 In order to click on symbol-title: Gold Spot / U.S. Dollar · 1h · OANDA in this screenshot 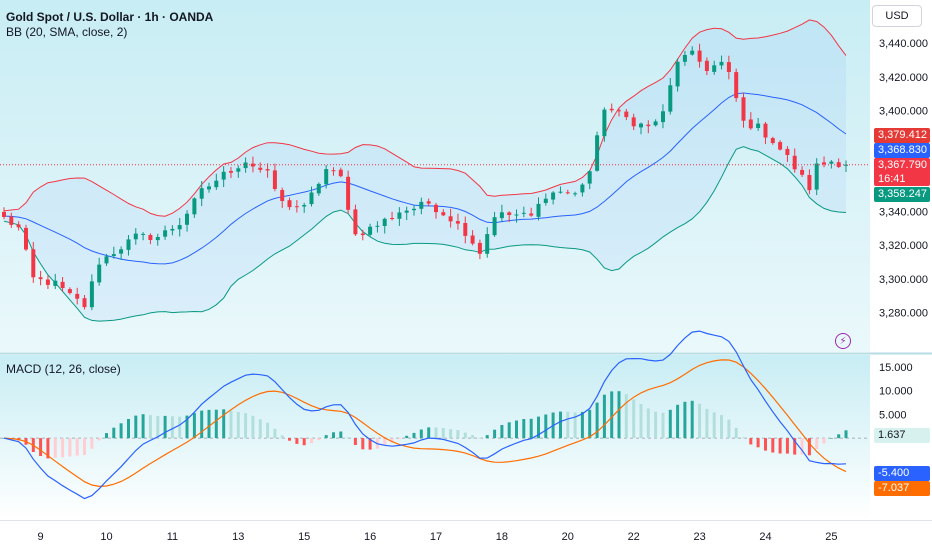, I will do `click(110, 17)`.